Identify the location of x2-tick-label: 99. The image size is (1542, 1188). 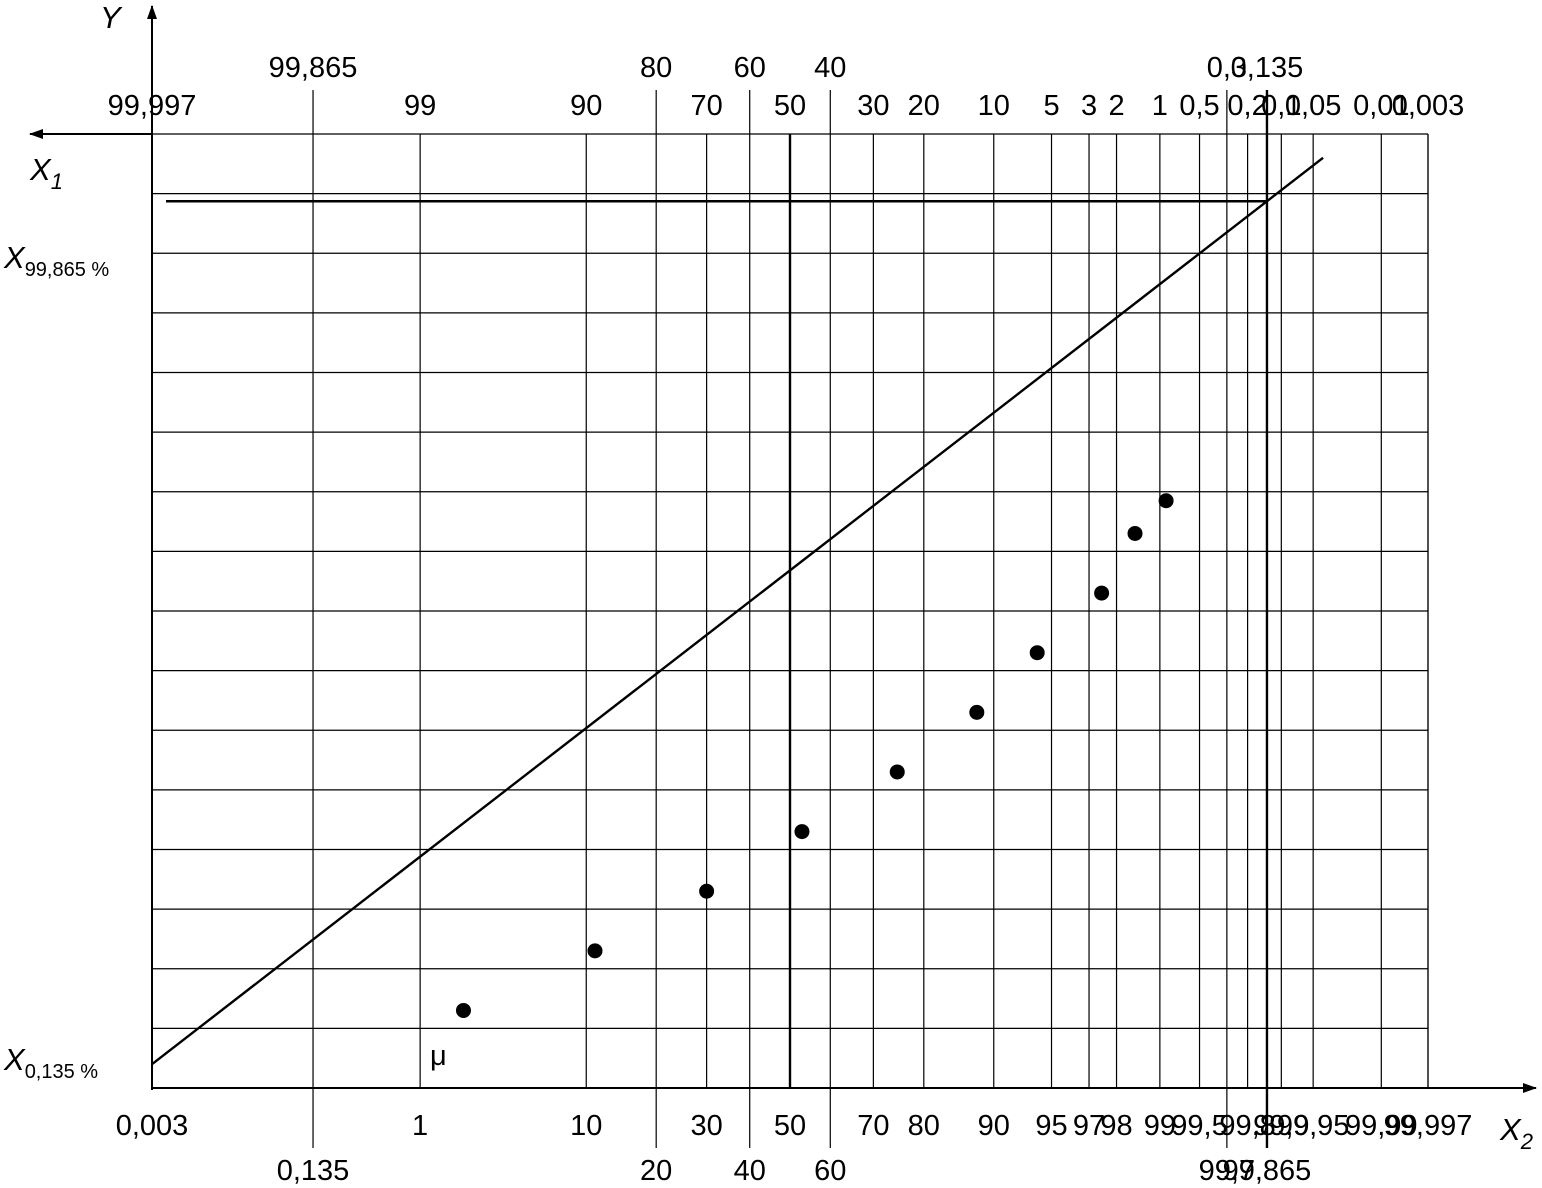
(1160, 1126).